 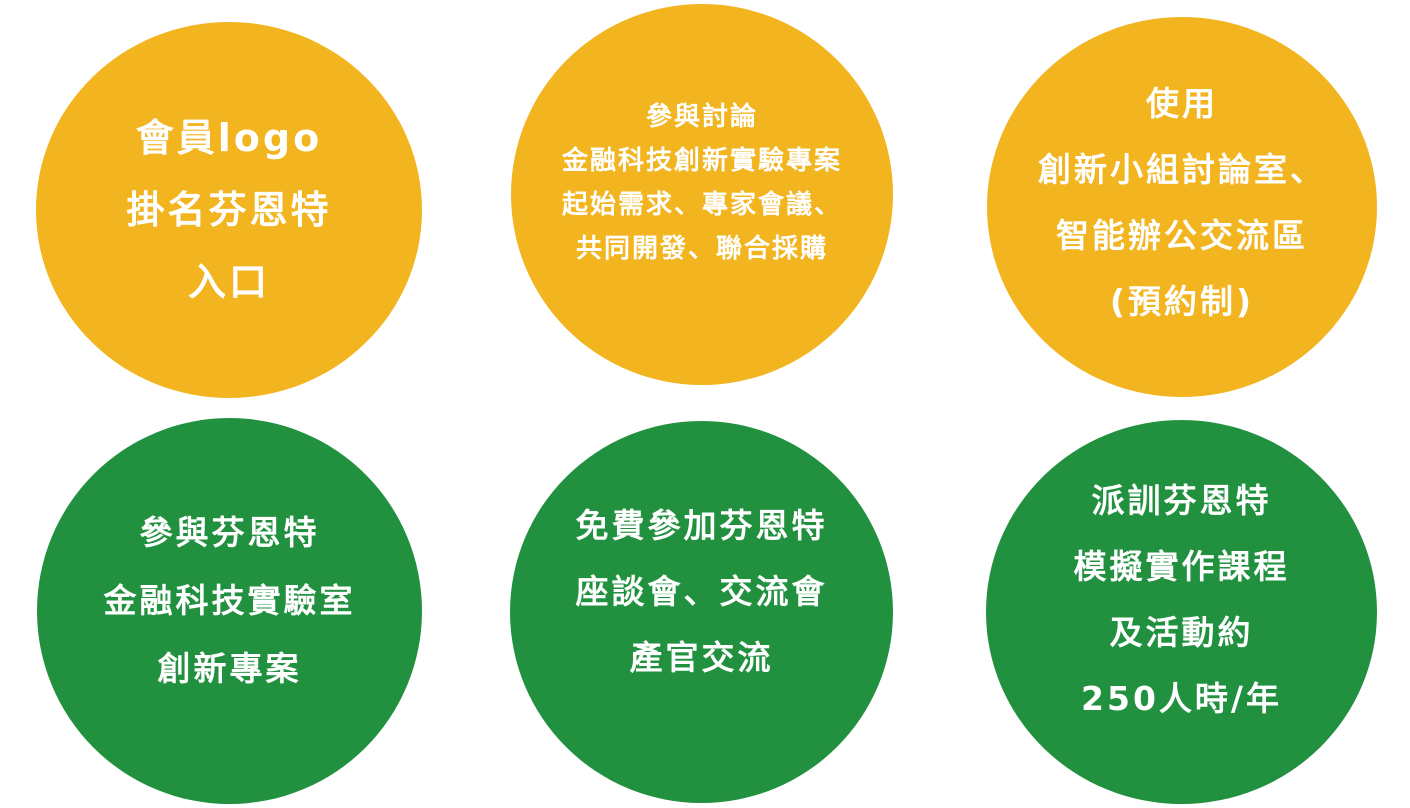 I want to click on benefit-text-line: 會員logo, so click(x=229, y=138).